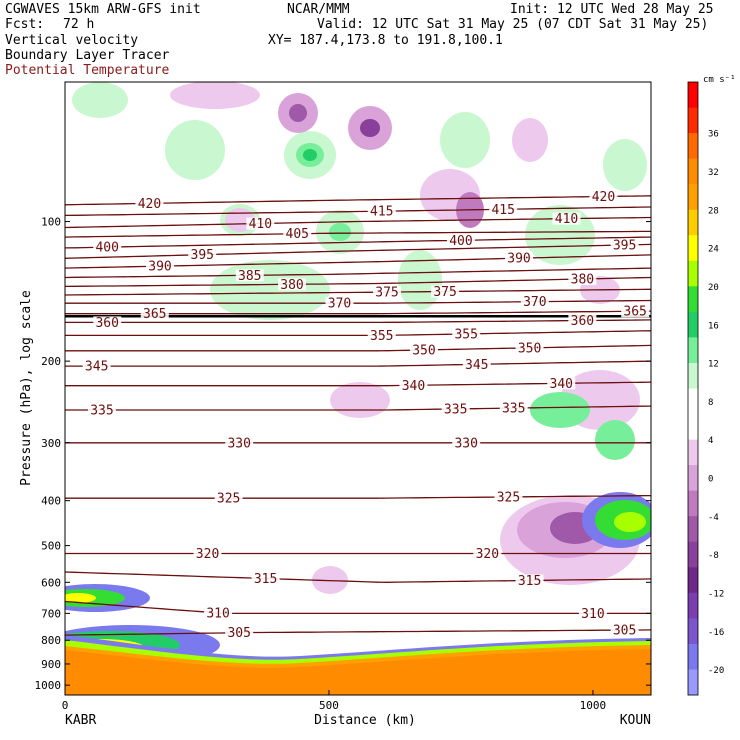 This screenshot has height=740, width=740. Describe the element at coordinates (72, 40) in the screenshot. I see `field-vertical-velocity: Vertical velocity` at that location.